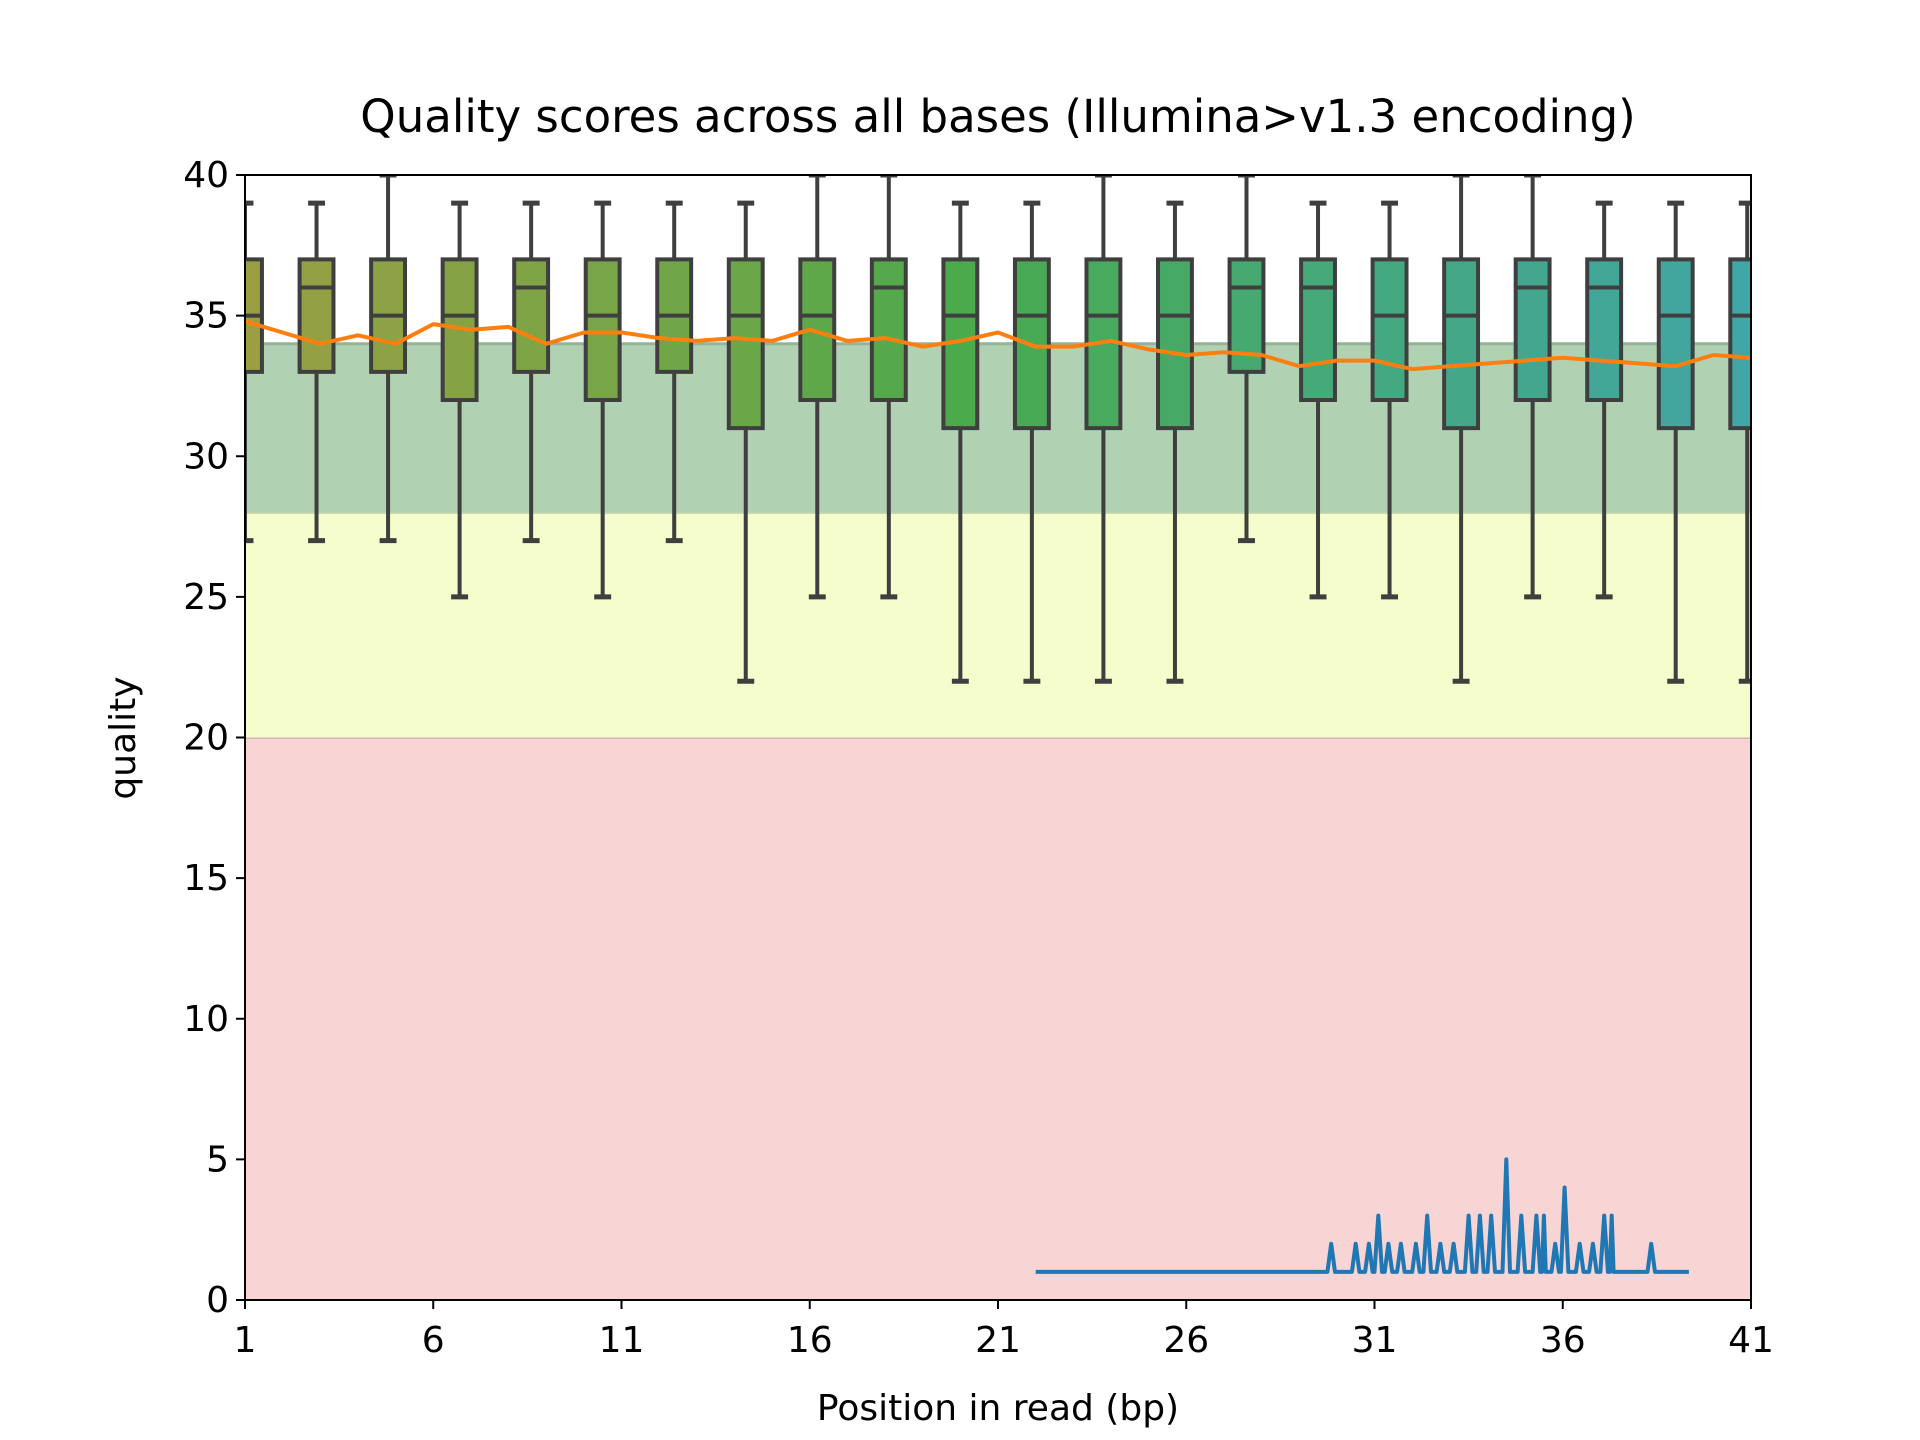 This screenshot has width=1920, height=1440. Describe the element at coordinates (206, 316) in the screenshot. I see `y-tick-label: 35` at that location.